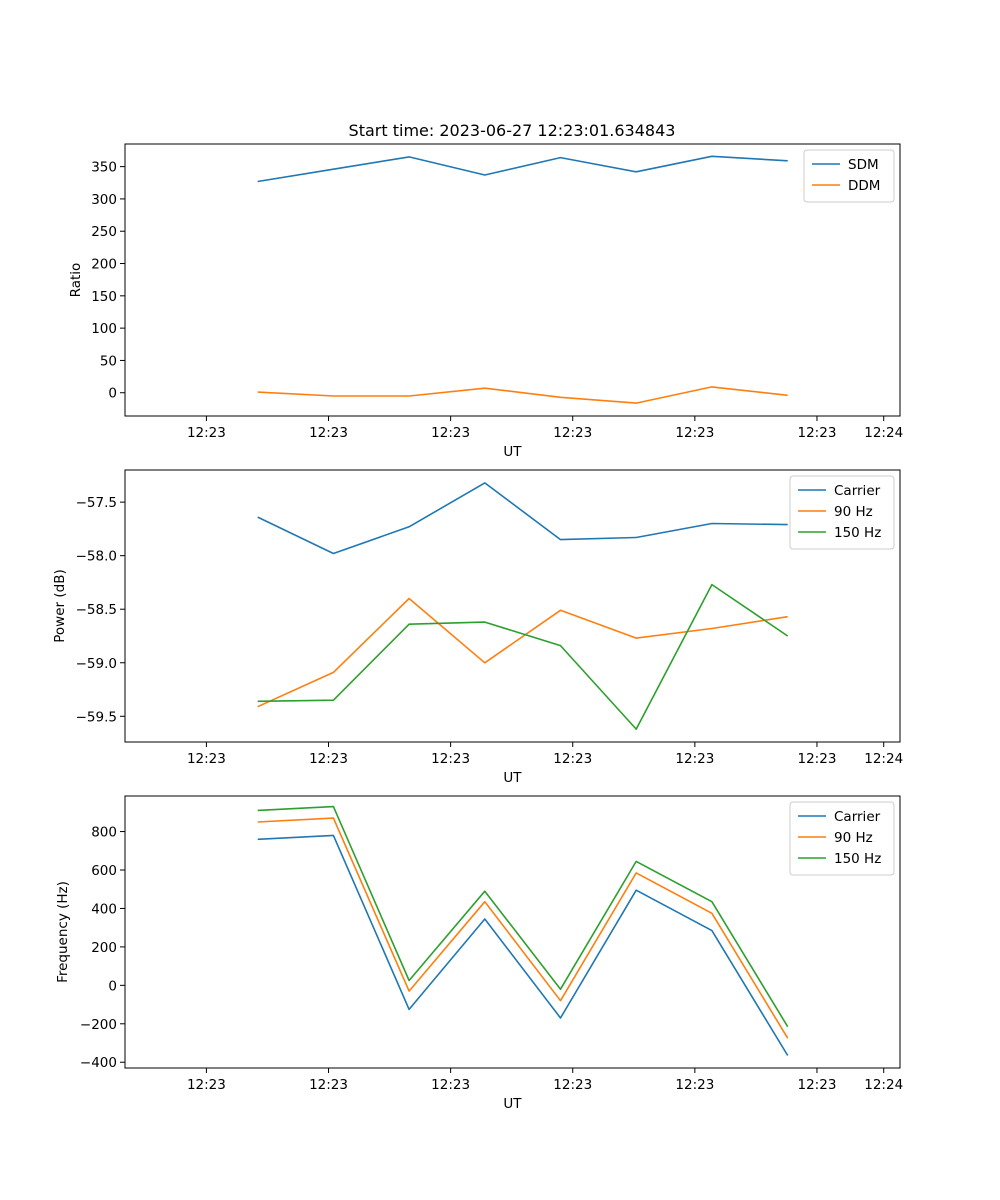 This screenshot has height=1200, width=1000. I want to click on y-tick-label: −57.5, so click(96, 503).